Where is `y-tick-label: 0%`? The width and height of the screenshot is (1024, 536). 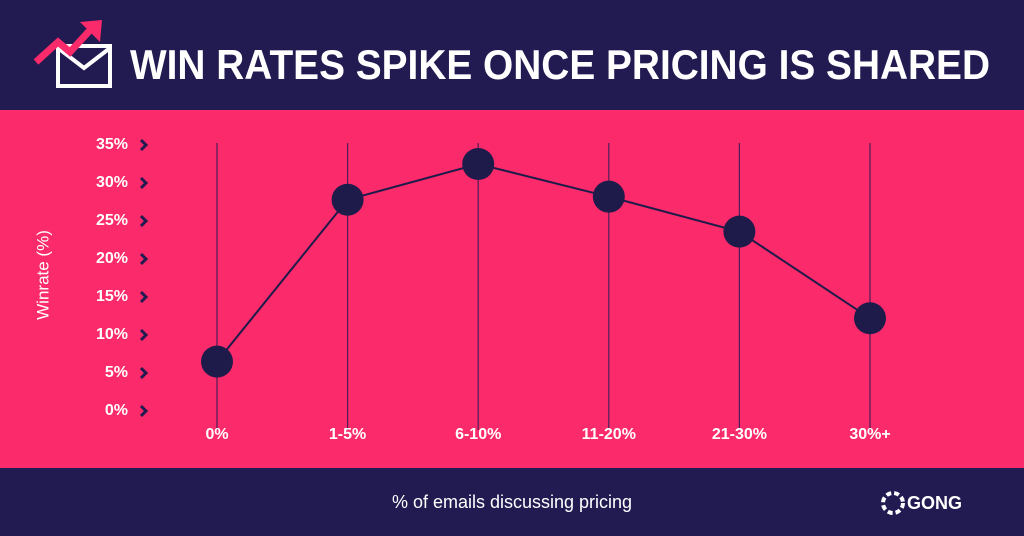 y-tick-label: 0% is located at coordinates (116, 410).